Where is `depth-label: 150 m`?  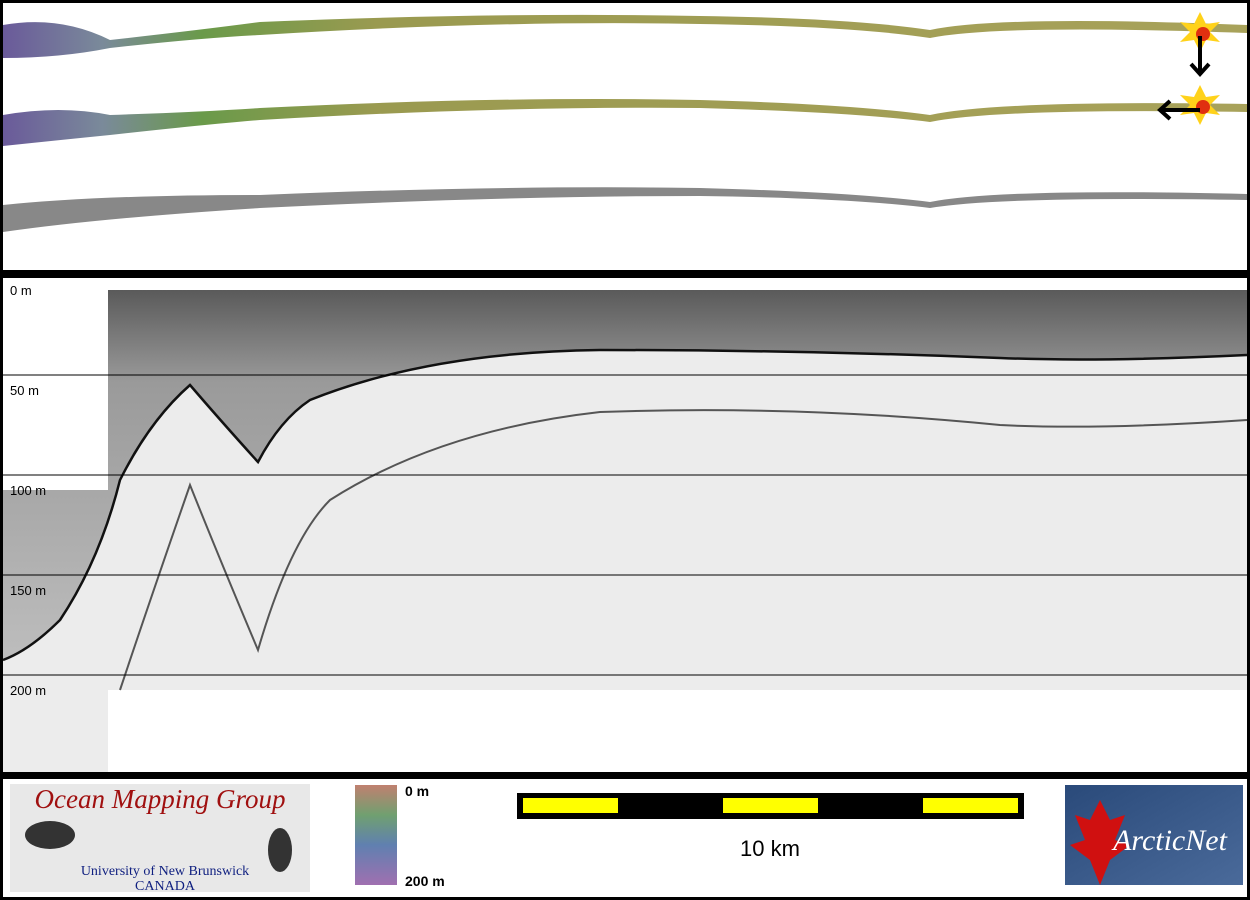
depth-label: 150 m is located at coordinates (28, 590).